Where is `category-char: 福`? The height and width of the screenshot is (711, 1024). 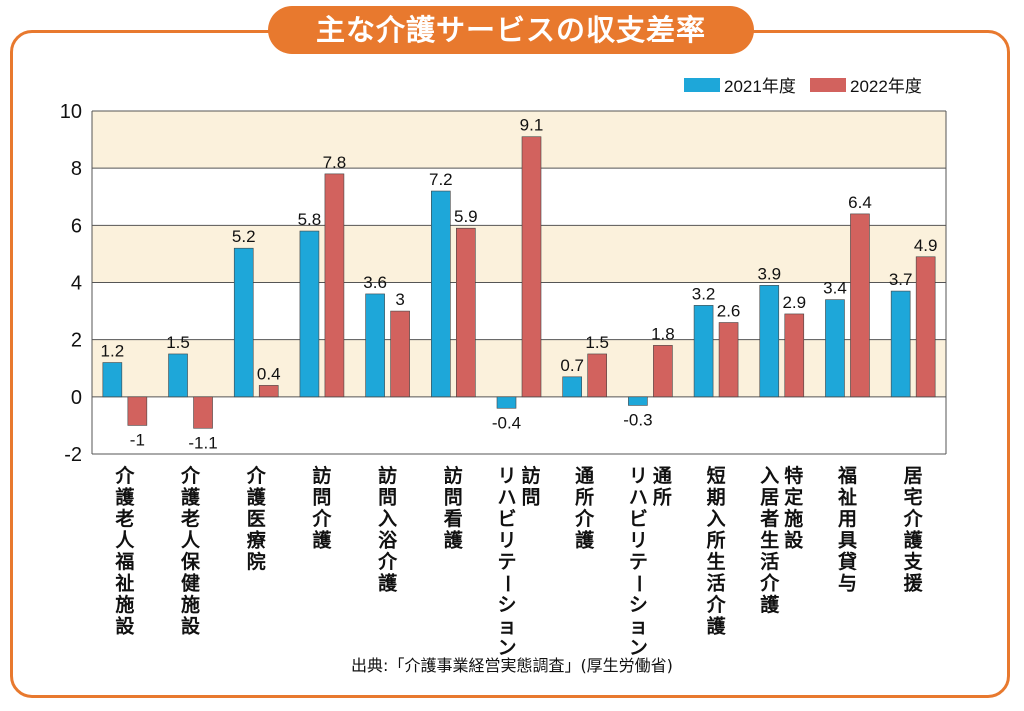 category-char: 福 is located at coordinates (847, 475).